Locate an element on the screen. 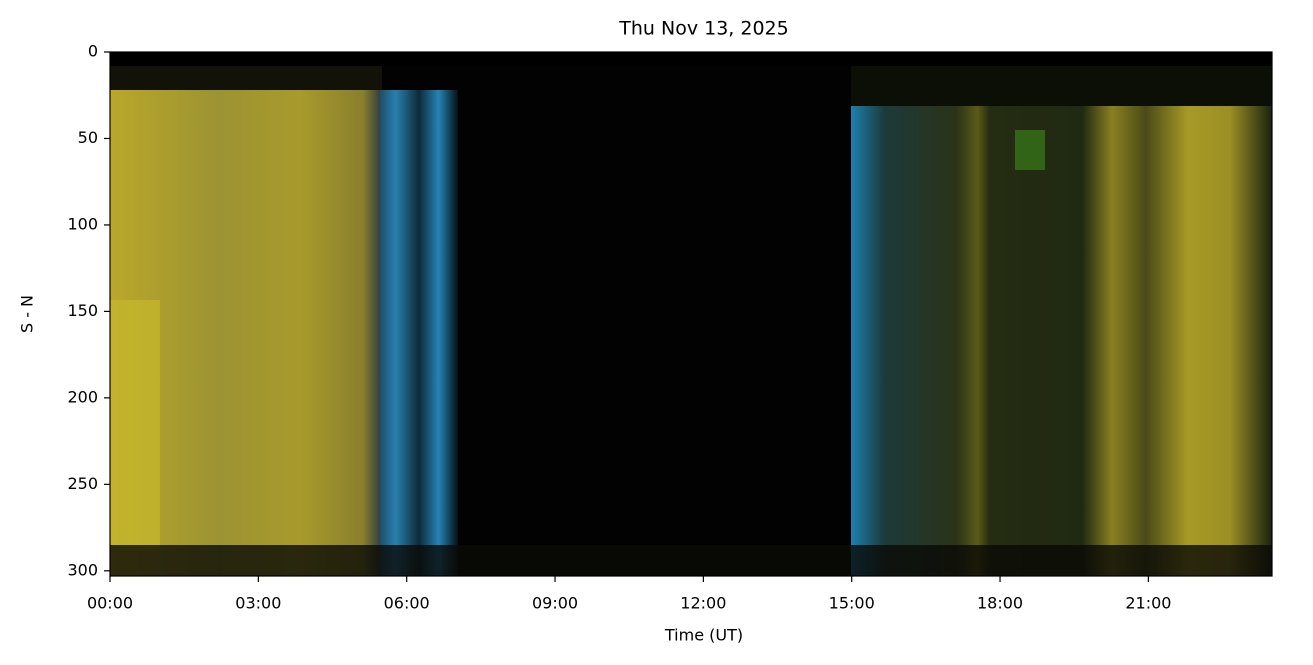  x-tick-label: 18:00 is located at coordinates (1000, 603).